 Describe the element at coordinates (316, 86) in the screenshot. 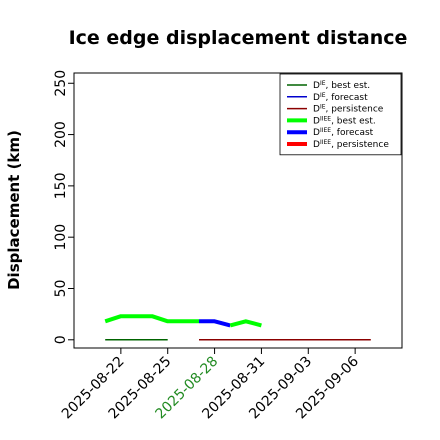

I see `legend-main-0: D` at that location.